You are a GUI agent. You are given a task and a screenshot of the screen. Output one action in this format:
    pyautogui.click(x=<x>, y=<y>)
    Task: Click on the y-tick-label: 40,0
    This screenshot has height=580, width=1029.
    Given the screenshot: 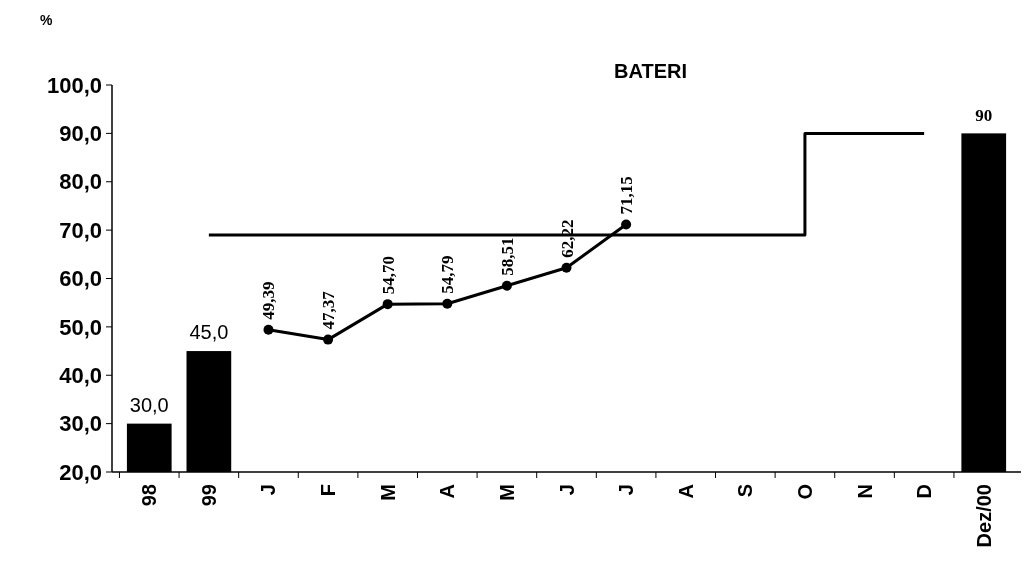 What is the action you would take?
    pyautogui.click(x=80, y=375)
    